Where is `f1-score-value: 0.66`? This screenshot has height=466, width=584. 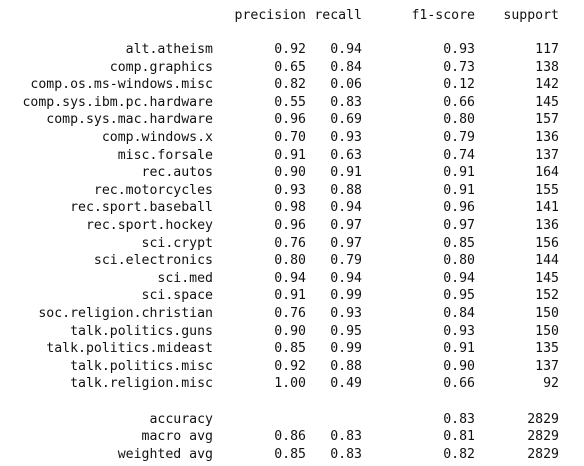 f1-score-value: 0.66 is located at coordinates (459, 102).